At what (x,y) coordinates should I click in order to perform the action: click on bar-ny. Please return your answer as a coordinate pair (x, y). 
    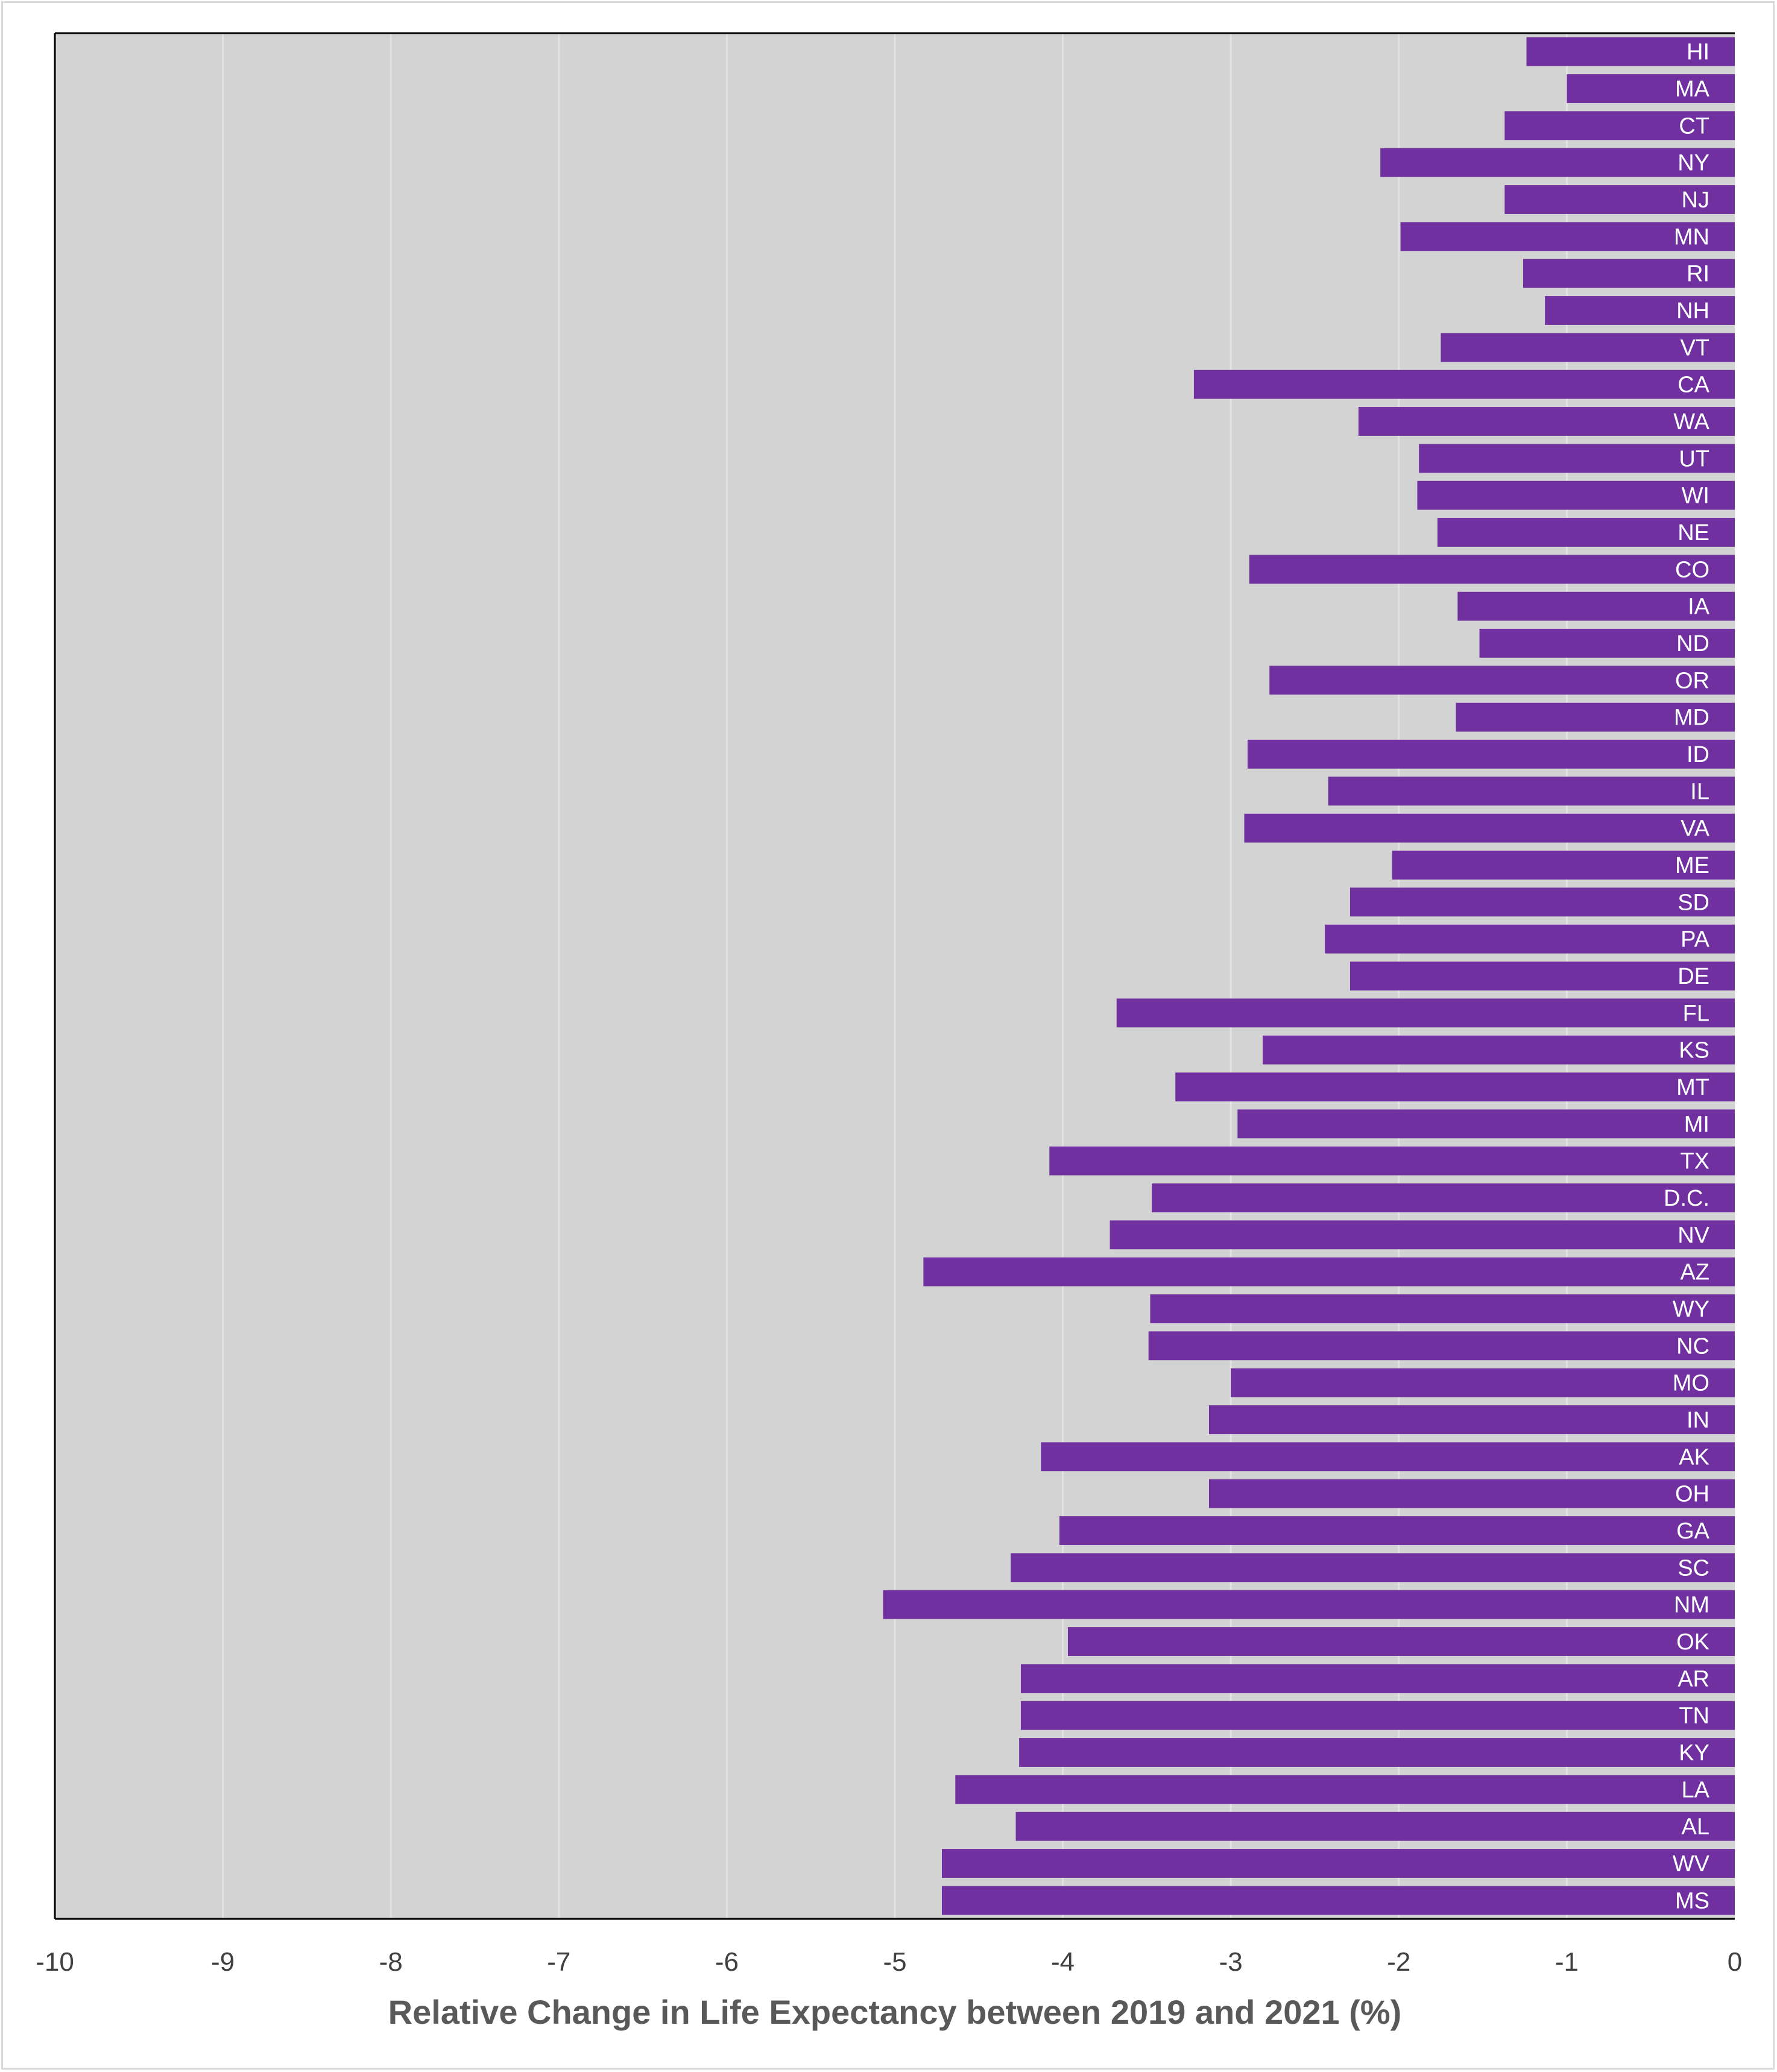
    Looking at the image, I should click on (1557, 162).